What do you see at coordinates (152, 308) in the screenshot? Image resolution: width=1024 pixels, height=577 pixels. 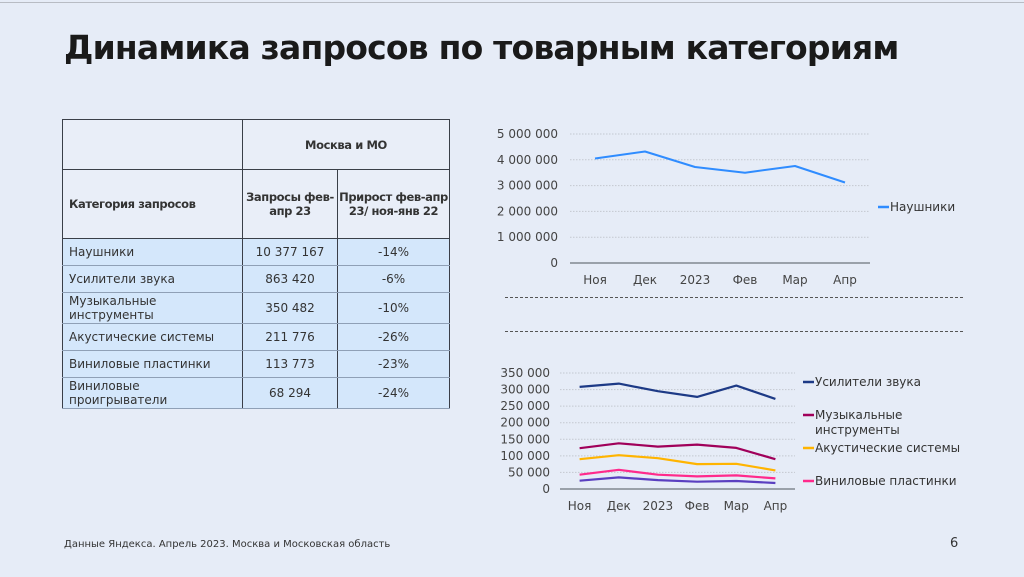 I see `cell-category: Музыкальные инструменты` at bounding box center [152, 308].